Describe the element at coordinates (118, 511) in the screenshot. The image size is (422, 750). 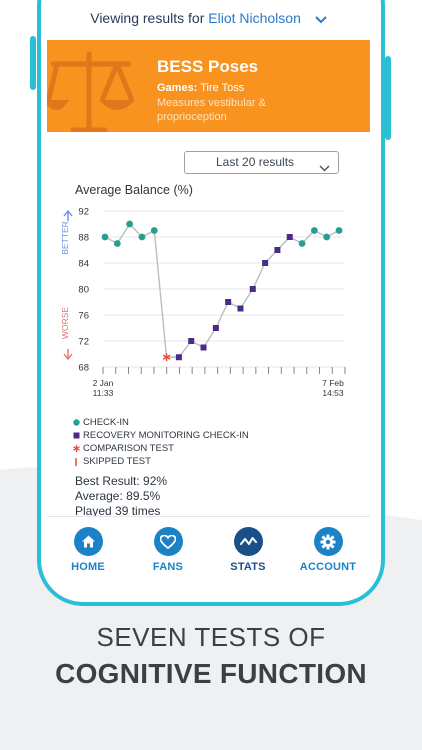
I see `played-count: Played 39 times` at that location.